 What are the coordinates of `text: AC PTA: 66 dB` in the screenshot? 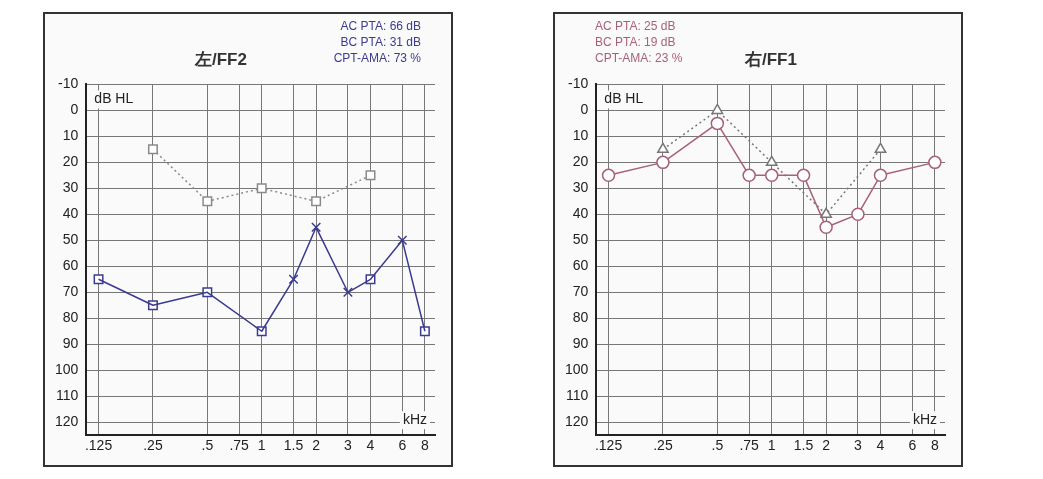 It's located at (380, 26).